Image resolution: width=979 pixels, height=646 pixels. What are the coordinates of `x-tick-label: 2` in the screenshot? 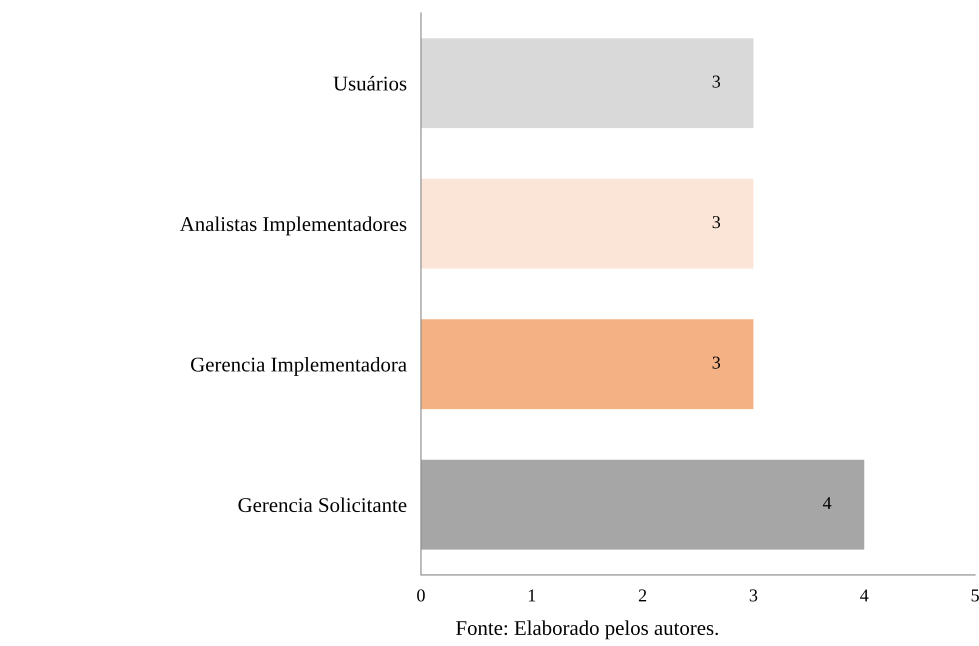 It's located at (642, 595).